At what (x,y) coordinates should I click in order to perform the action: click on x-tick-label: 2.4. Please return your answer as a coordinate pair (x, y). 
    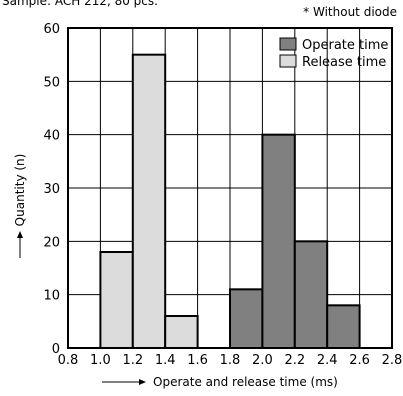
    Looking at the image, I should click on (327, 360).